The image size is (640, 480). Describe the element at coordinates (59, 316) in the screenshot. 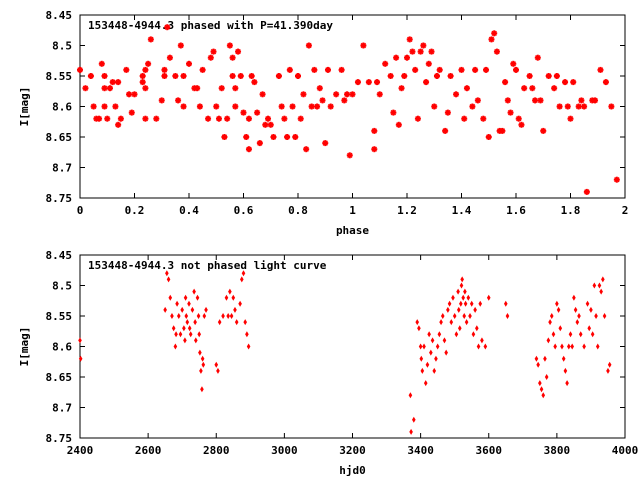

I see `y-tick-label: 8.55` at that location.